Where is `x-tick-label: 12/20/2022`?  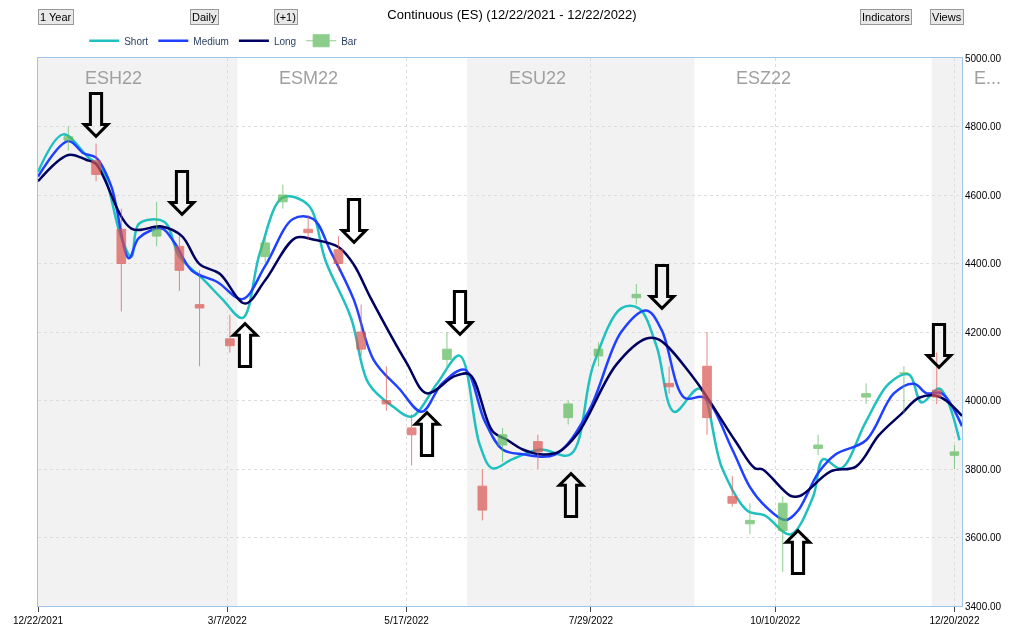 x-tick-label: 12/20/2022 is located at coordinates (954, 620).